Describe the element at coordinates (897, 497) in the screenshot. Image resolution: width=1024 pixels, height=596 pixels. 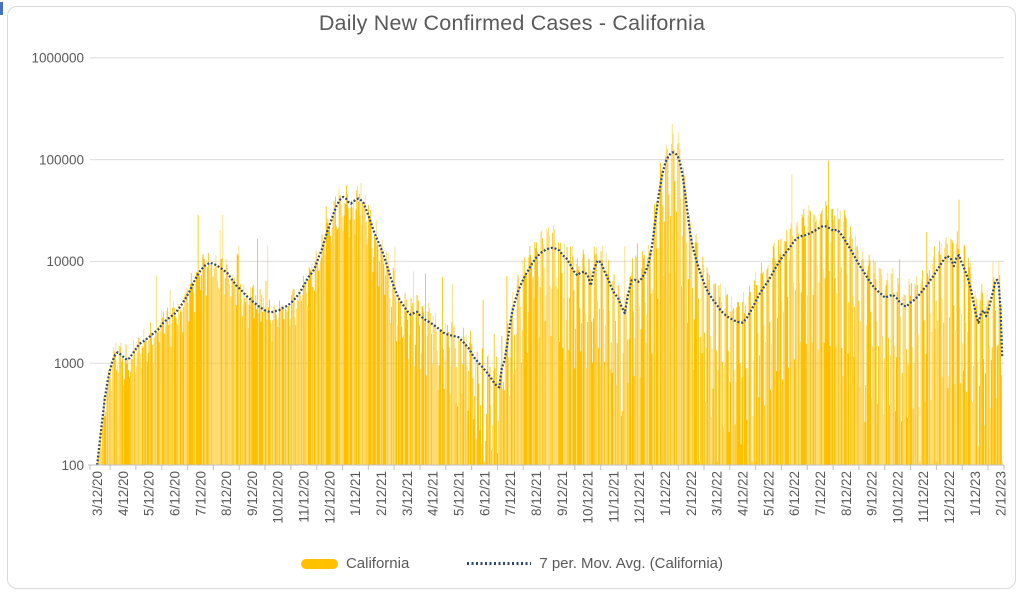
I see `x-axis-label: 10/12/22` at that location.